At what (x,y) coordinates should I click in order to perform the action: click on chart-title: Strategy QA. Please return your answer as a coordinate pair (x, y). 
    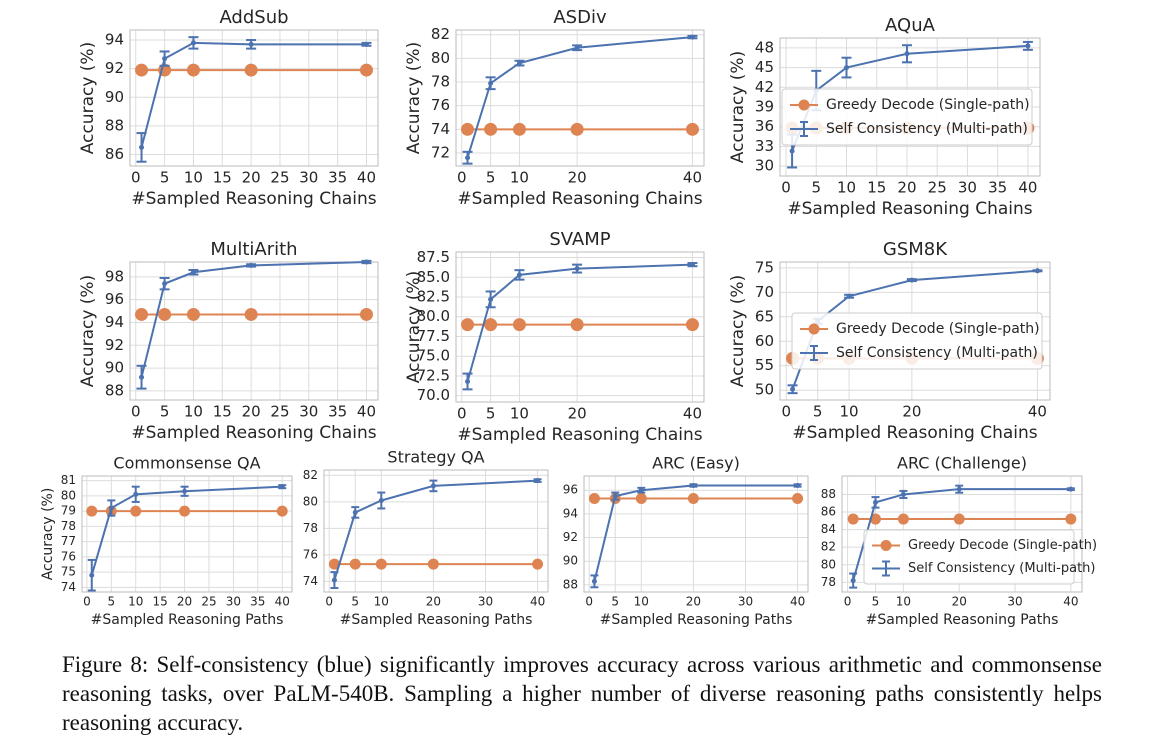
    Looking at the image, I should click on (435, 457).